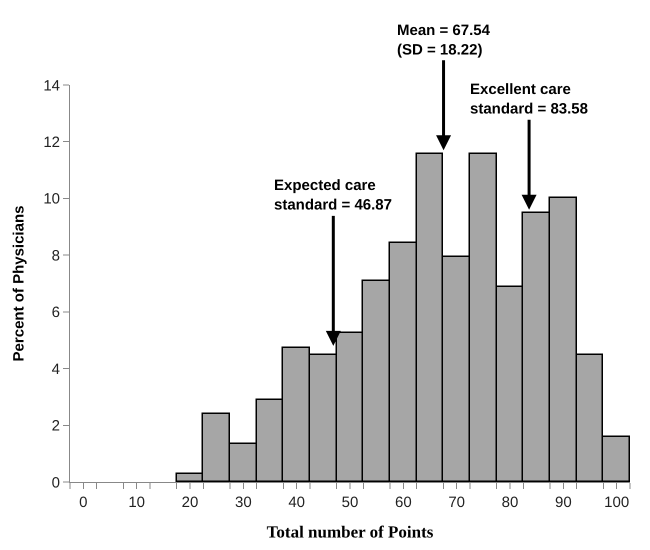 This screenshot has height=550, width=650. I want to click on x-tick-label: 10, so click(137, 502).